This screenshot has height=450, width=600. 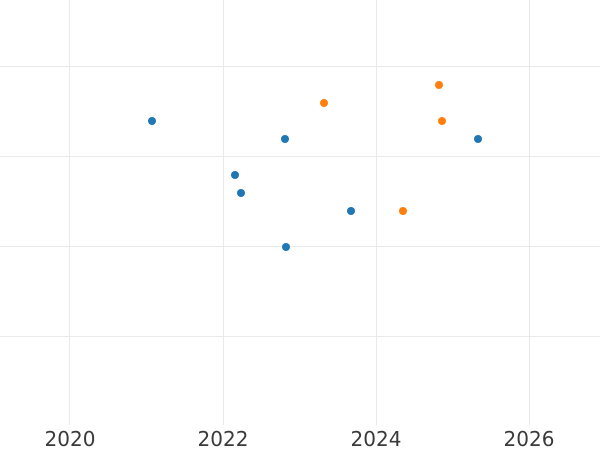 I want to click on x-tick-label: 2026, so click(x=529, y=438).